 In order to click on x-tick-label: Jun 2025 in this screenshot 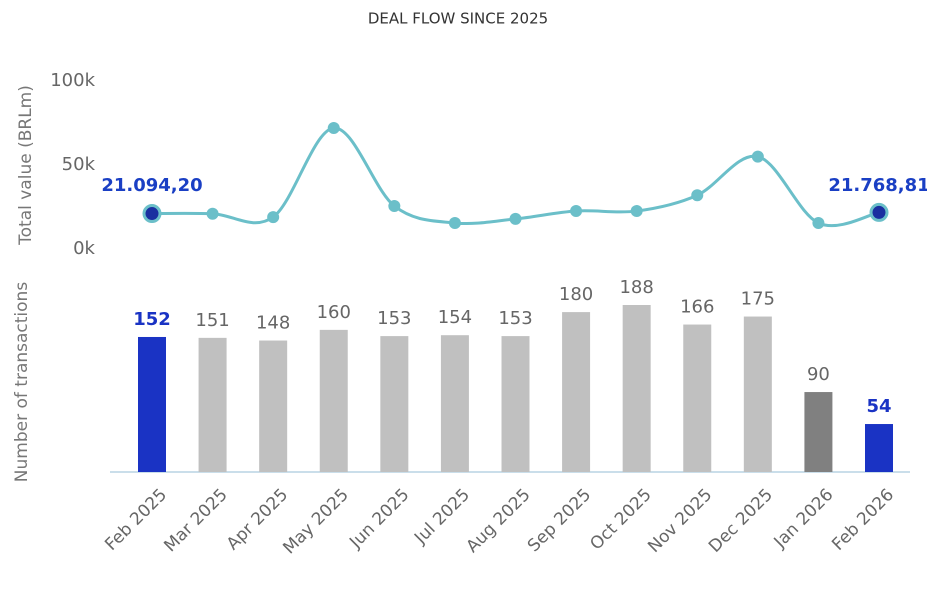, I will do `click(379, 519)`.